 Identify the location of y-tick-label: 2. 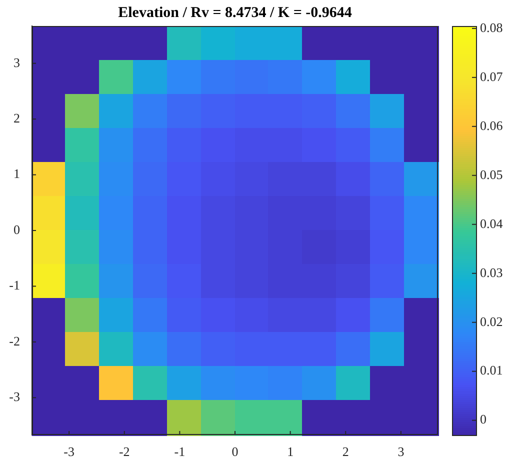
(17, 118).